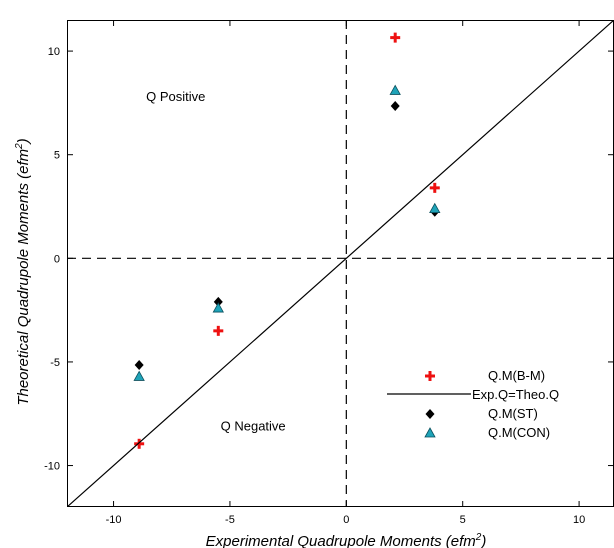  What do you see at coordinates (346, 520) in the screenshot?
I see `x-tick-label: 0` at bounding box center [346, 520].